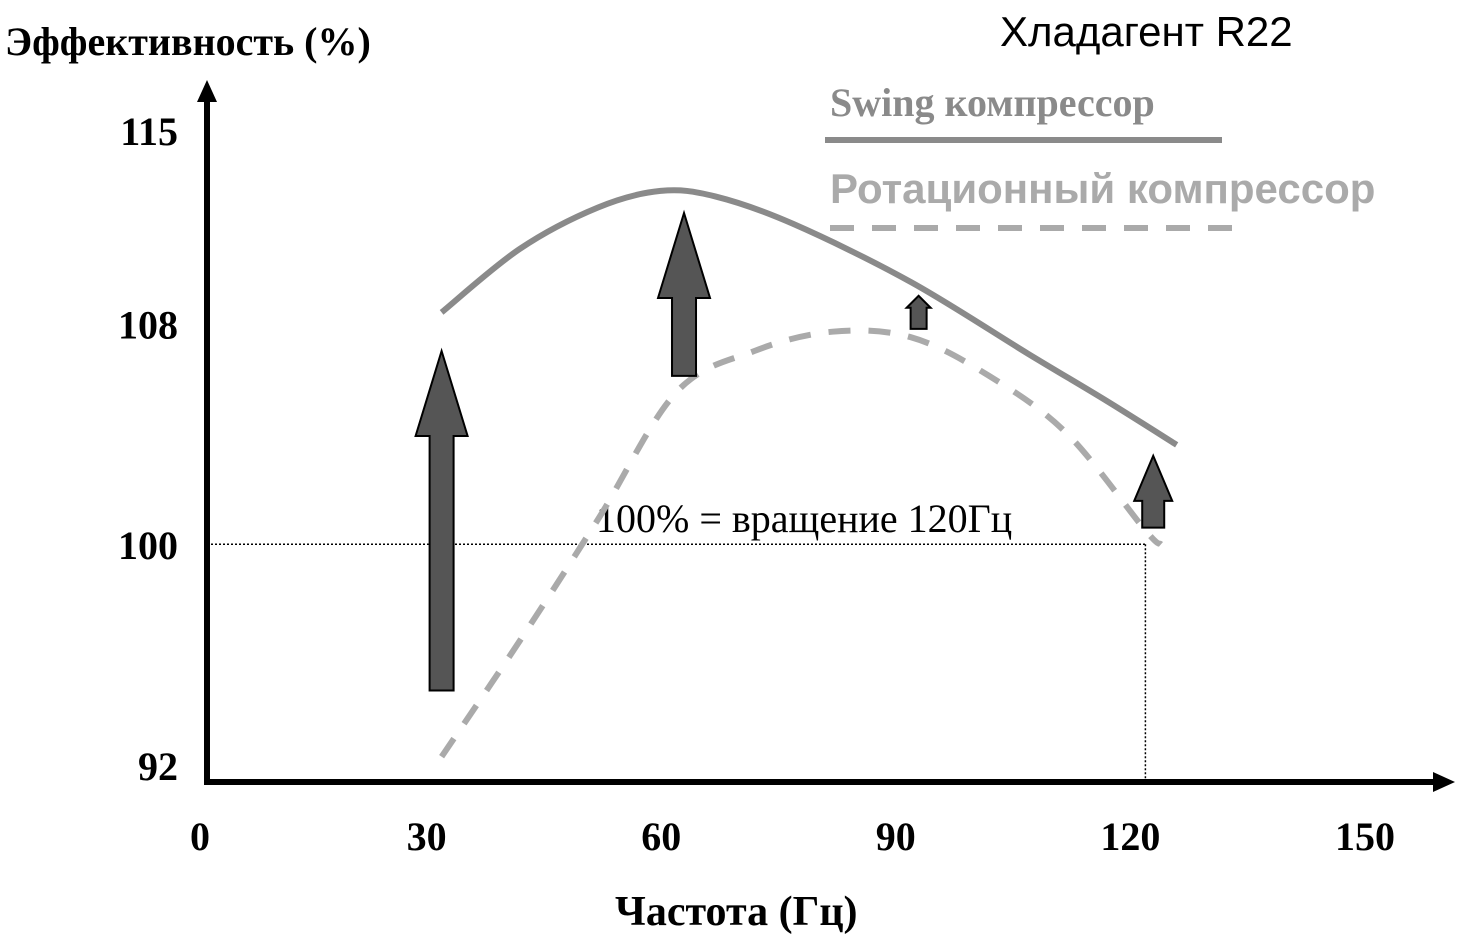 This screenshot has height=940, width=1480. Describe the element at coordinates (427, 836) in the screenshot. I see `x-tick-label: 30` at that location.